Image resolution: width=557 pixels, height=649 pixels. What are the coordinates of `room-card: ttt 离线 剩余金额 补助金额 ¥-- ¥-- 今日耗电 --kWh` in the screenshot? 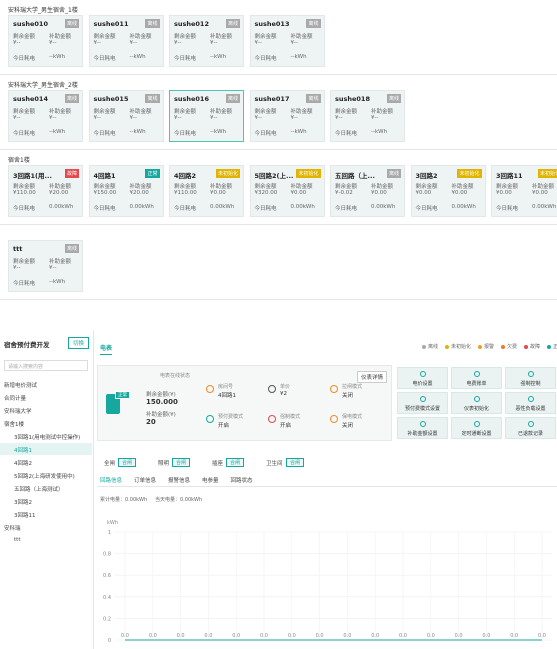 It's located at (45, 266).